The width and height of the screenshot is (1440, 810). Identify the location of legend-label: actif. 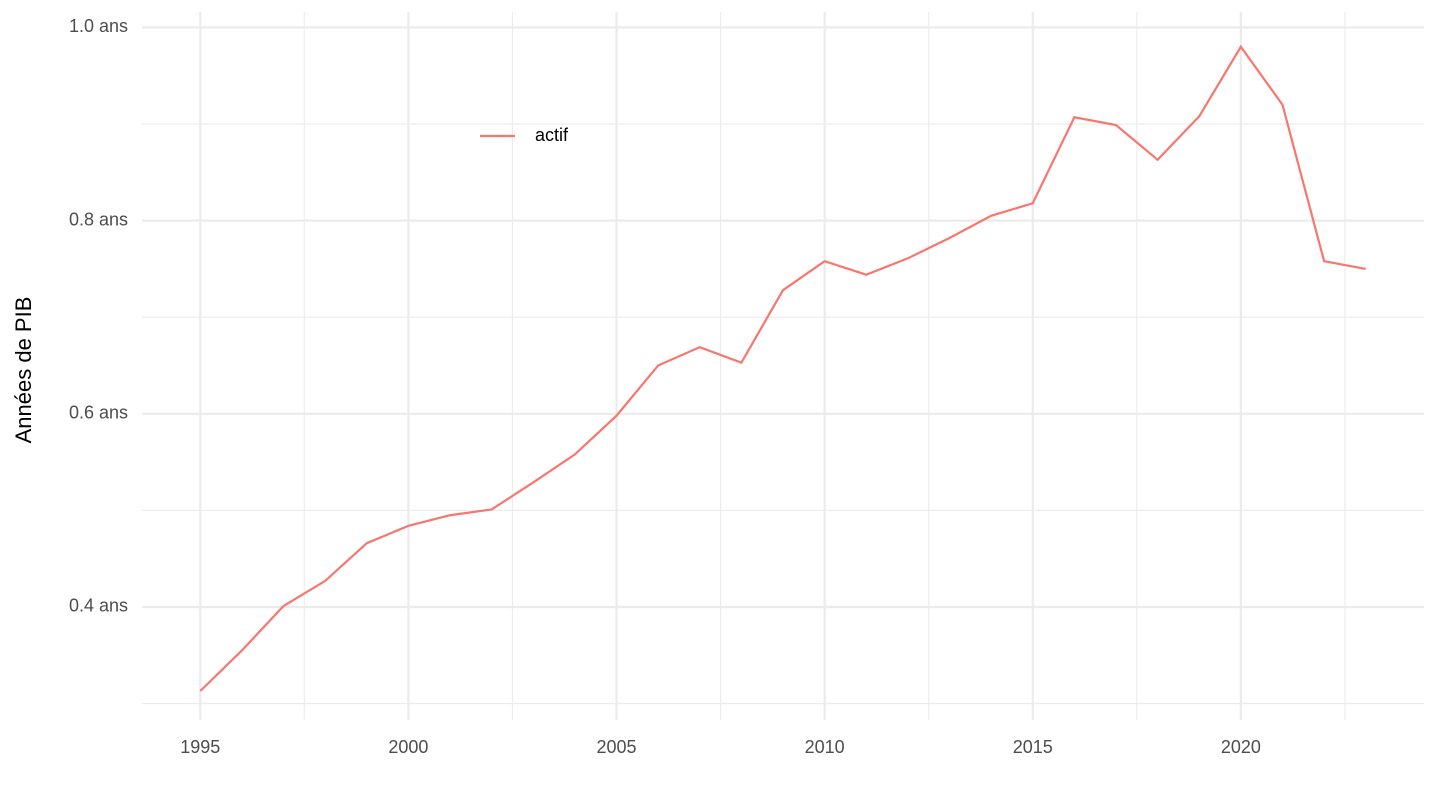
(552, 135).